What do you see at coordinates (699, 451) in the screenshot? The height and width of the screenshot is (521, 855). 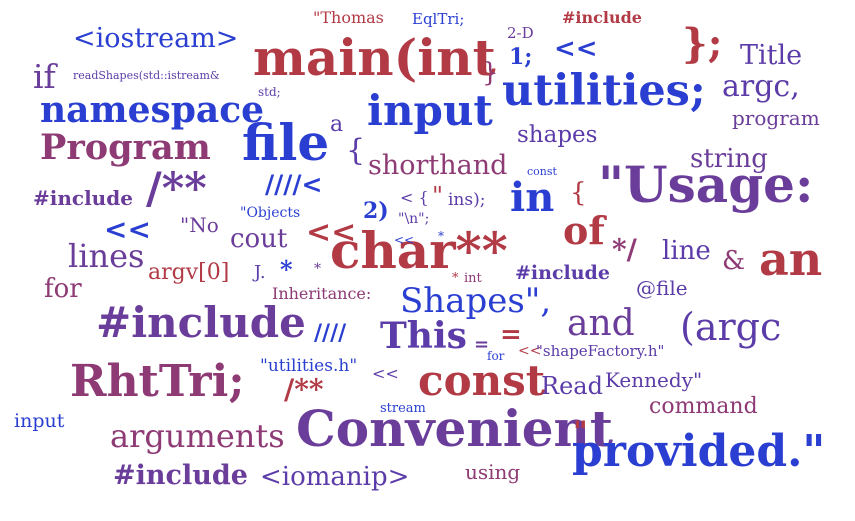 I see `word-provided: provided."` at bounding box center [699, 451].